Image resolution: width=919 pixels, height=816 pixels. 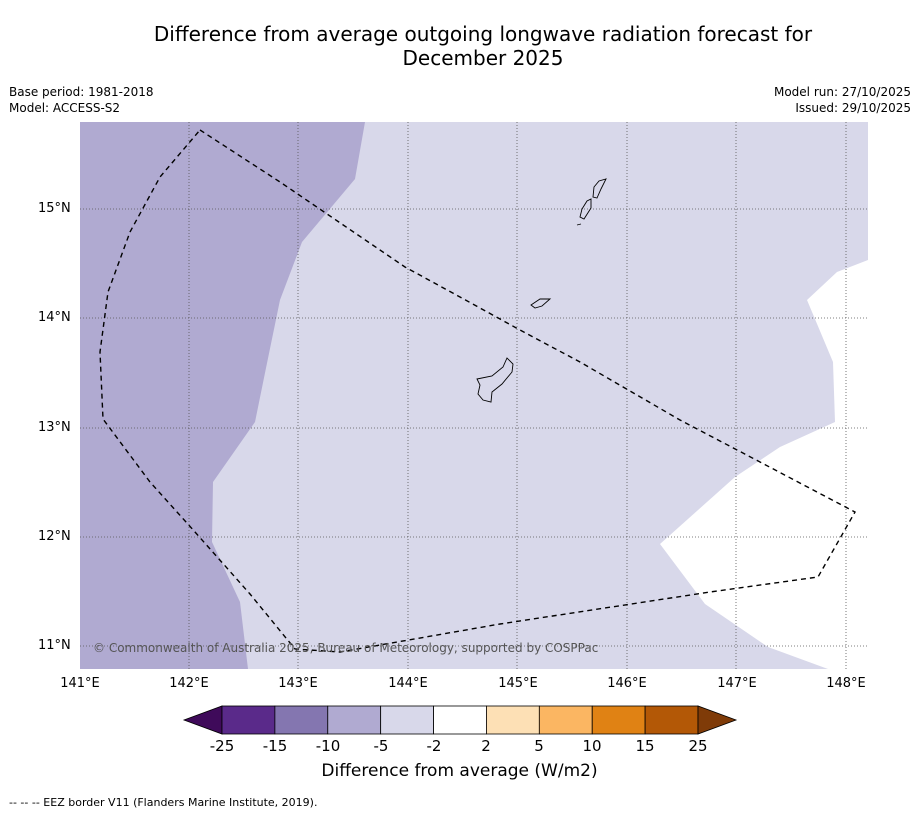 What do you see at coordinates (585, 209) in the screenshot?
I see `island-tinian` at bounding box center [585, 209].